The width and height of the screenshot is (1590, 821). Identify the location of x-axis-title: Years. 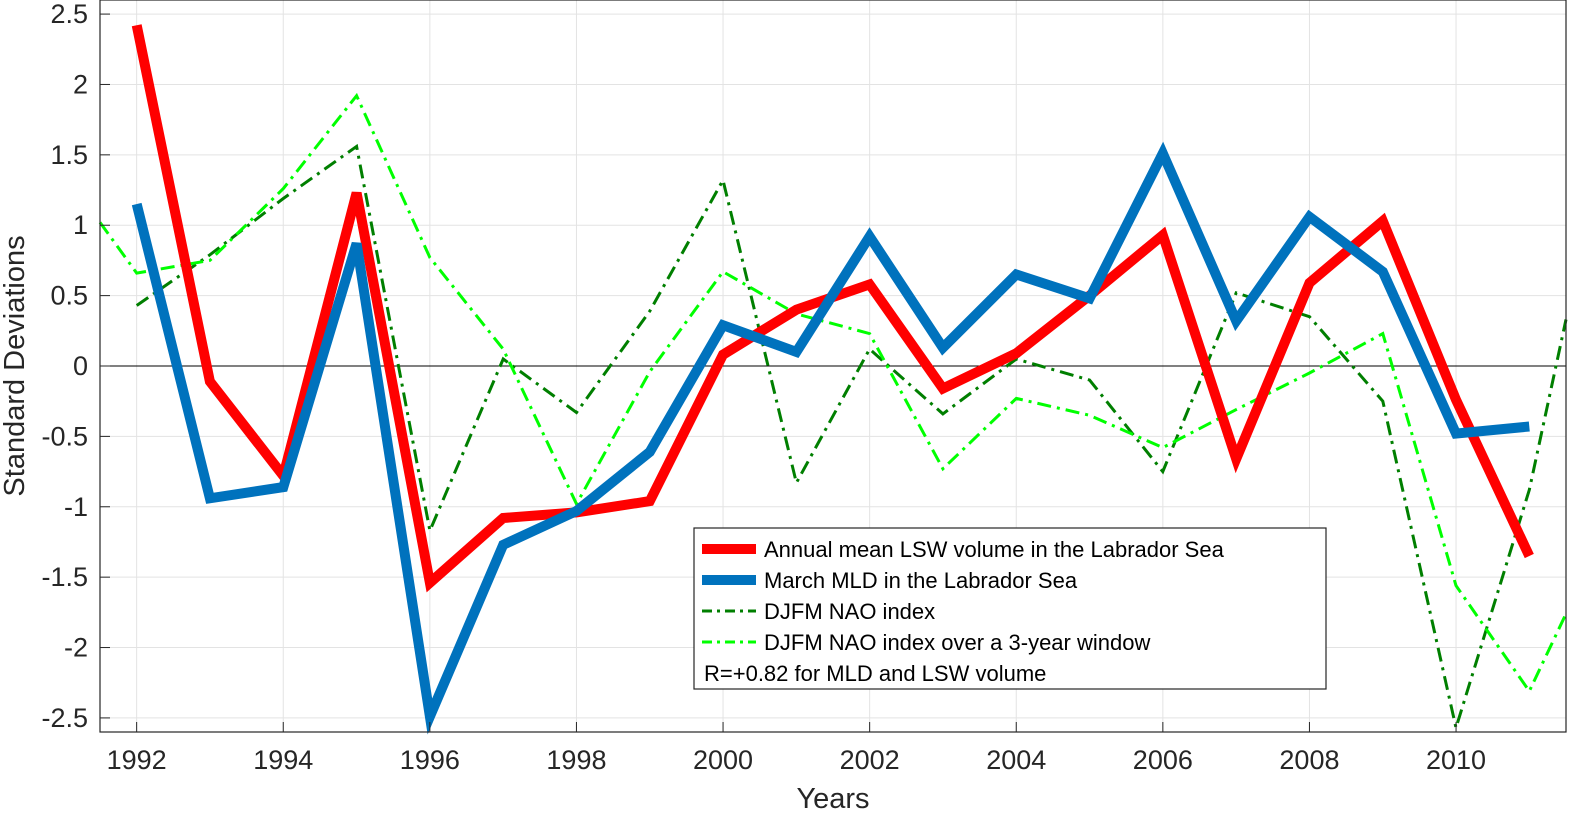
(832, 799).